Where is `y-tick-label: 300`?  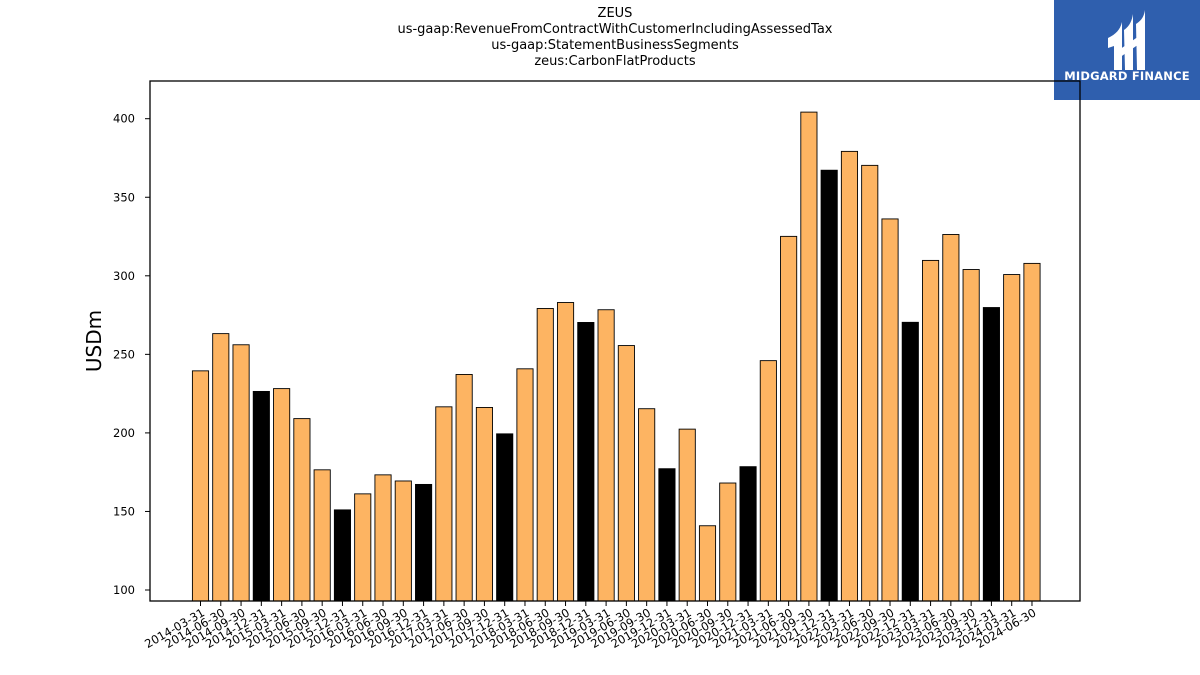 y-tick-label: 300 is located at coordinates (124, 276).